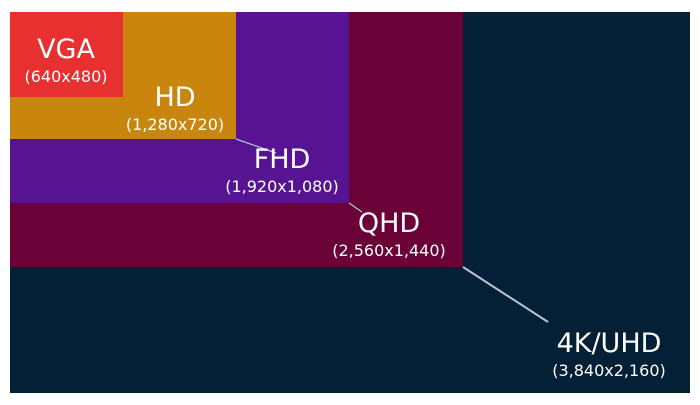  I want to click on hd-dimensions: (1,280x720), so click(175, 124).